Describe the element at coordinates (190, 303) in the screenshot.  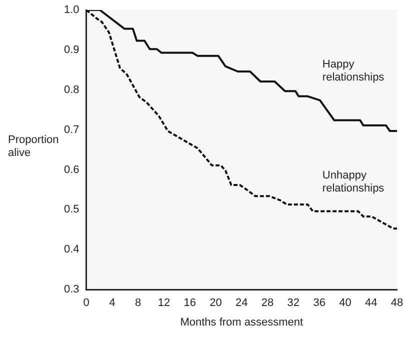
I see `x-tick-label: 16` at that location.